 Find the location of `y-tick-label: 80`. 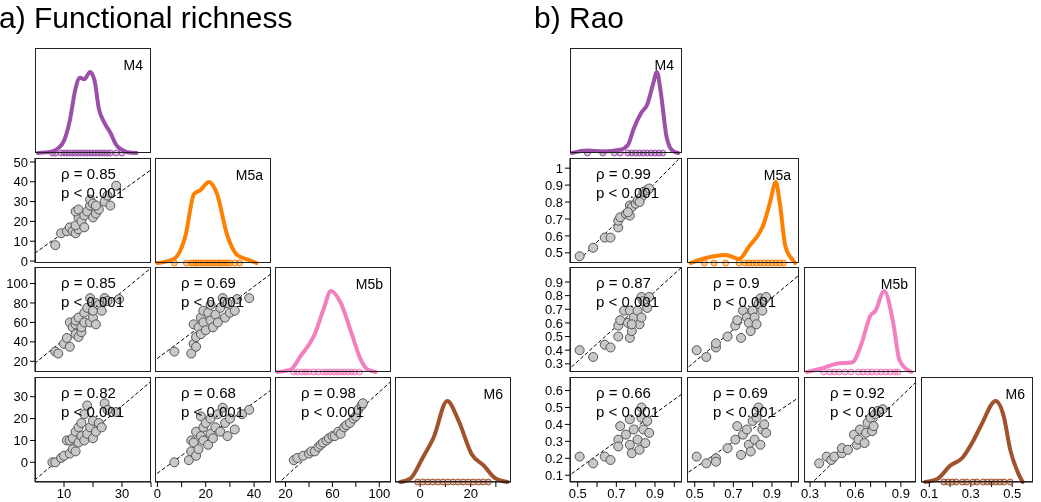

y-tick-label: 80 is located at coordinates (20, 303).